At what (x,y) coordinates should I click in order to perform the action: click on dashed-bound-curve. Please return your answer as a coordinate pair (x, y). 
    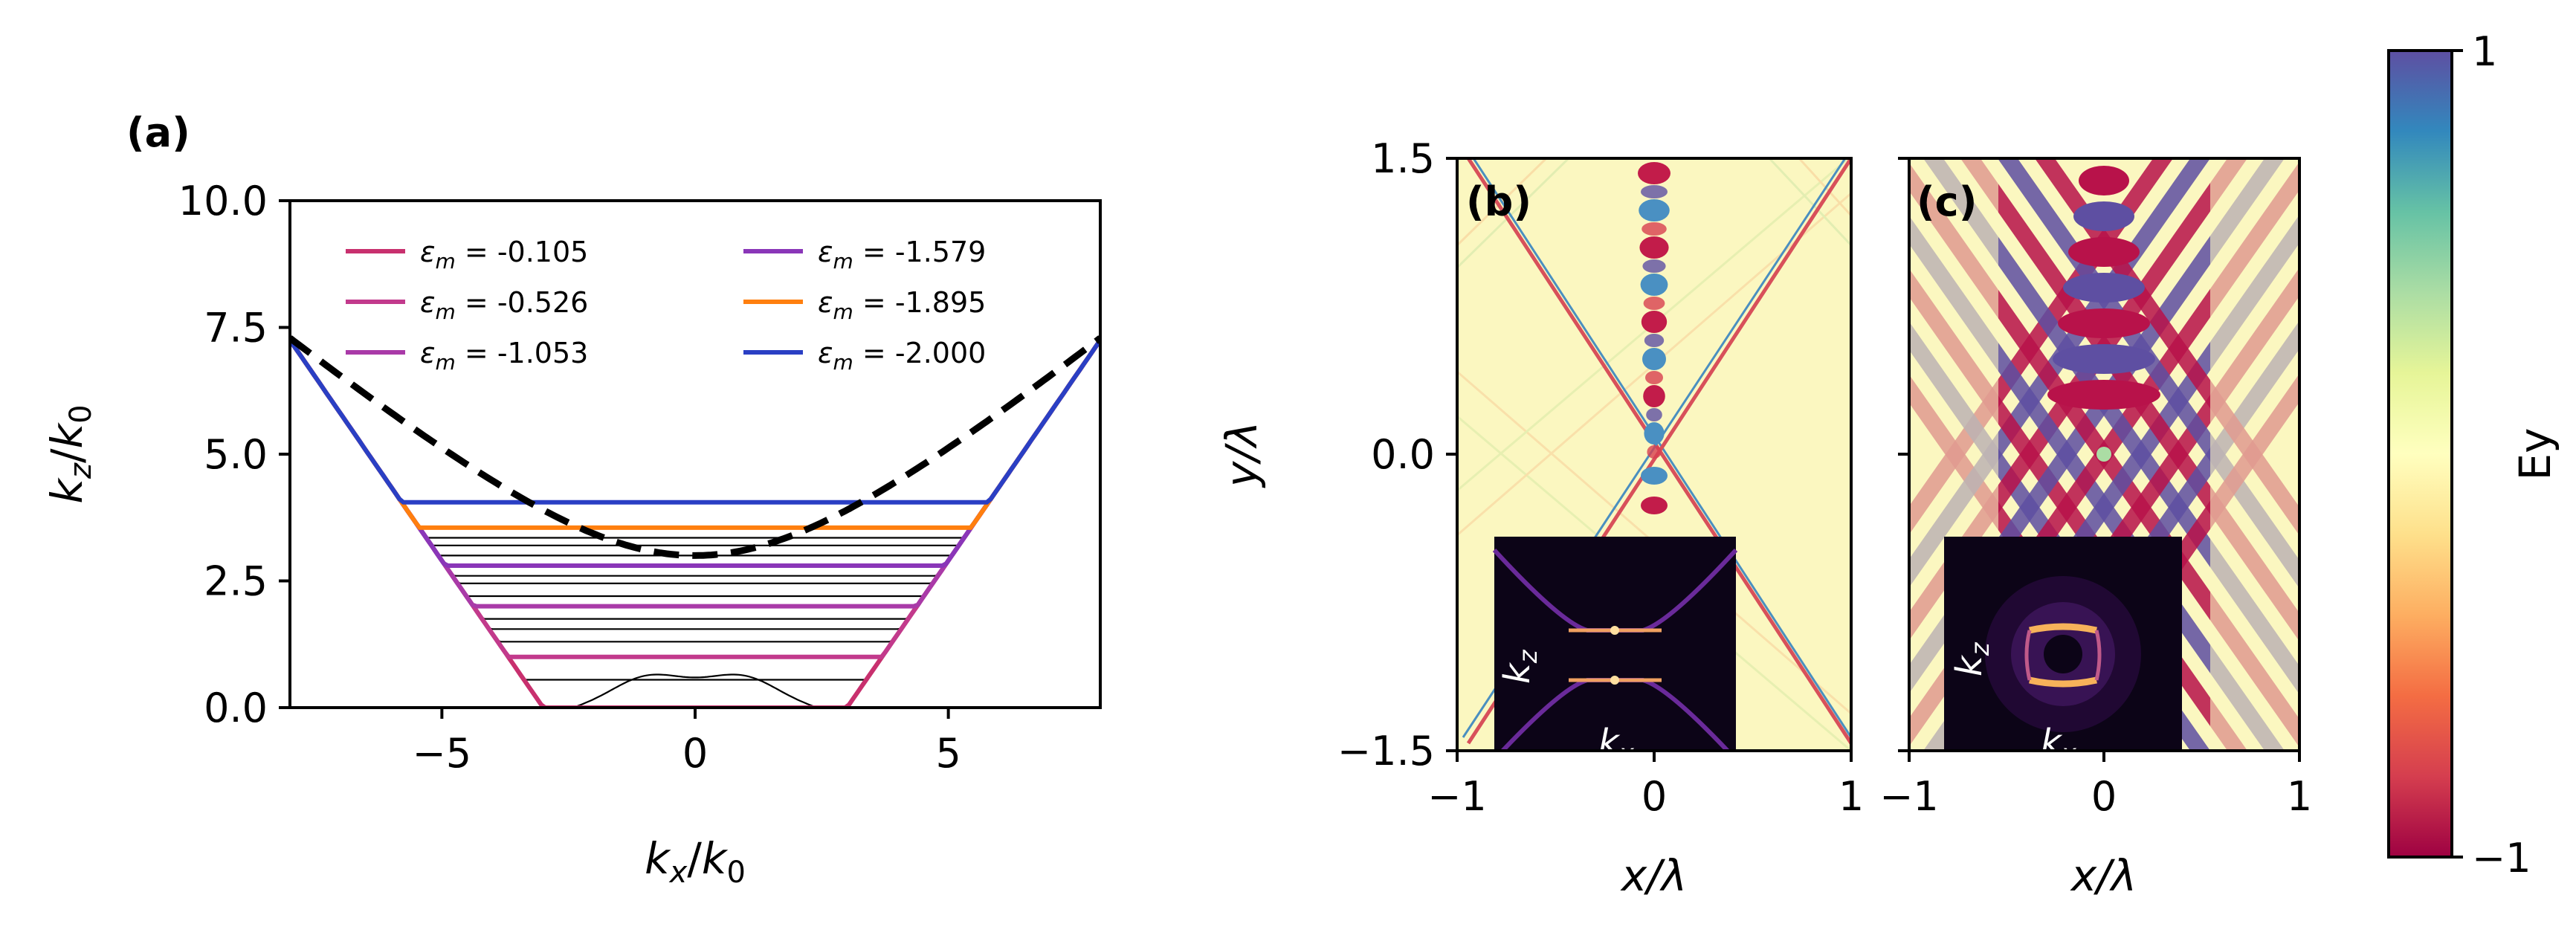
    Looking at the image, I should click on (695, 447).